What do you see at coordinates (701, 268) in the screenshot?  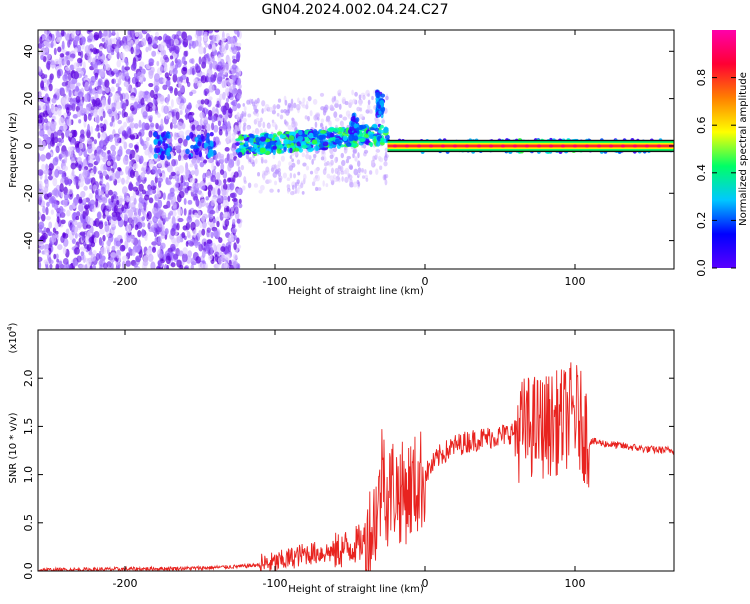 I see `colorbar-tick-label: 0.0` at bounding box center [701, 268].